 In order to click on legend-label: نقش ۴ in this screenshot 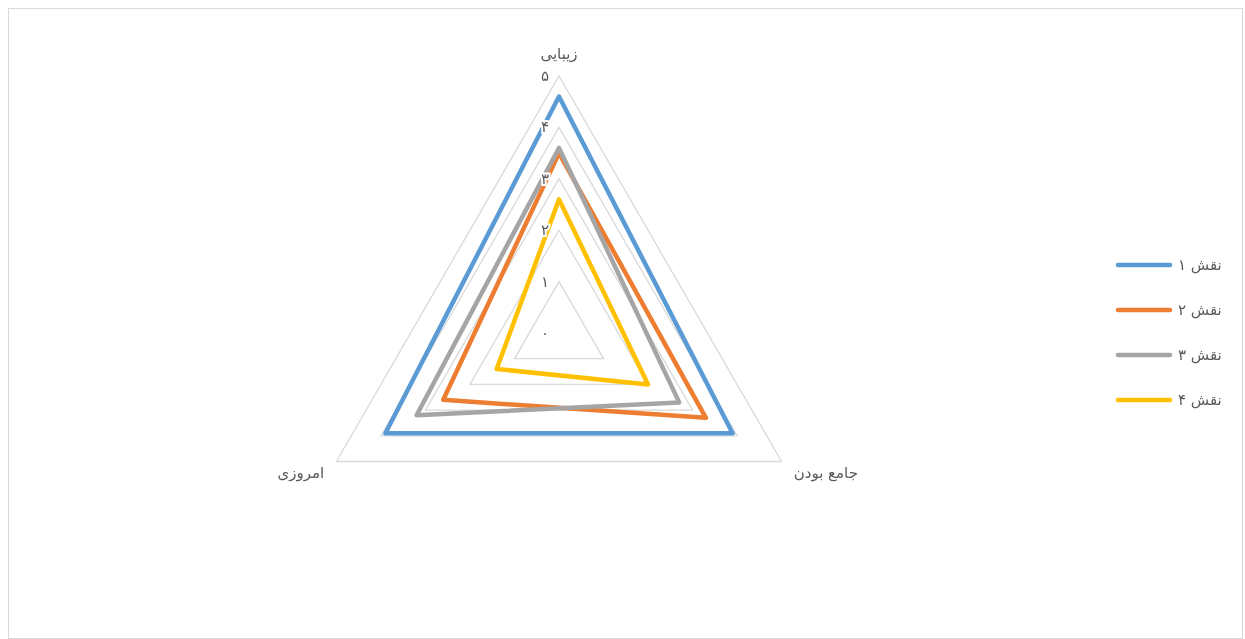, I will do `click(1200, 400)`.